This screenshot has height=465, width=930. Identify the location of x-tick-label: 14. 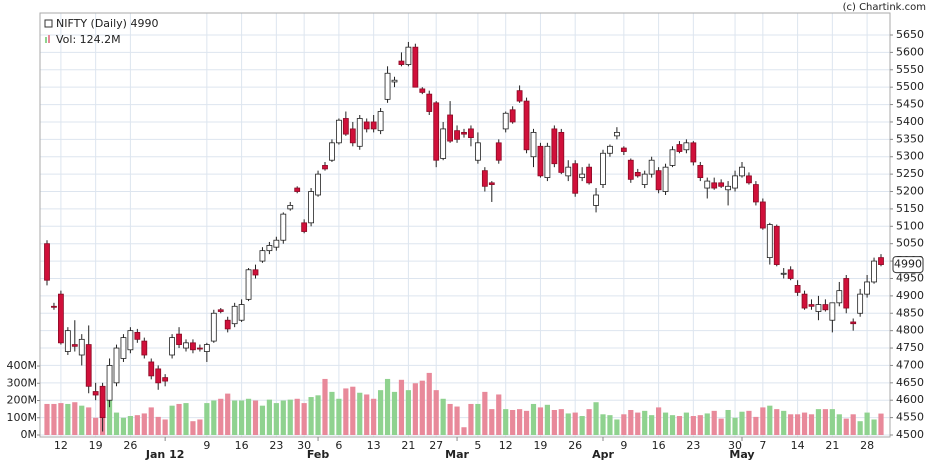
(798, 445).